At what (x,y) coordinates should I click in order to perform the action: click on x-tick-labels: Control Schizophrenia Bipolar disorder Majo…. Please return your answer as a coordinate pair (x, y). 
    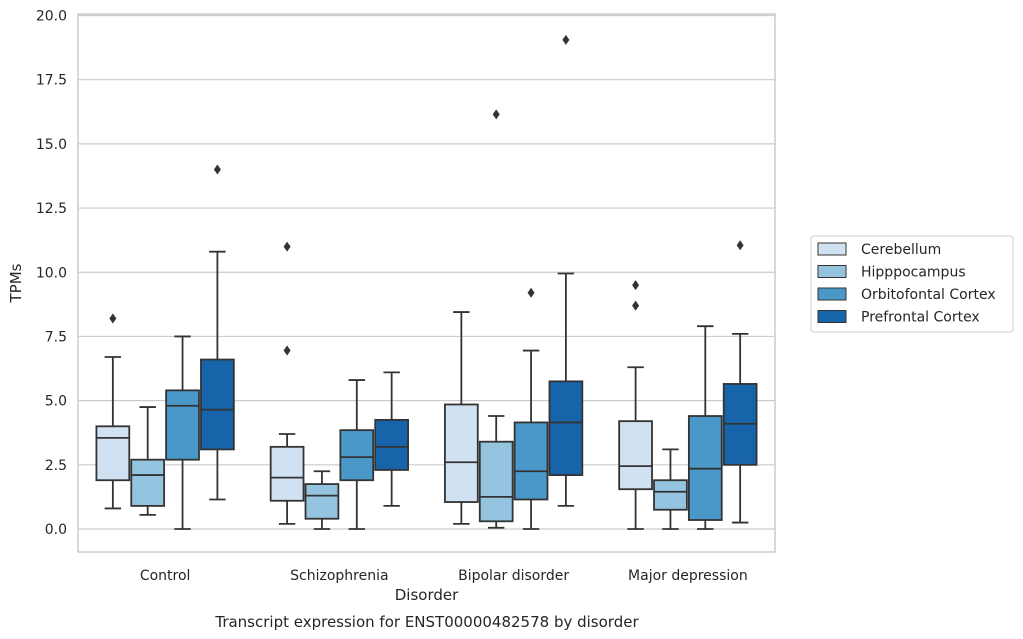
    Looking at the image, I should click on (444, 576).